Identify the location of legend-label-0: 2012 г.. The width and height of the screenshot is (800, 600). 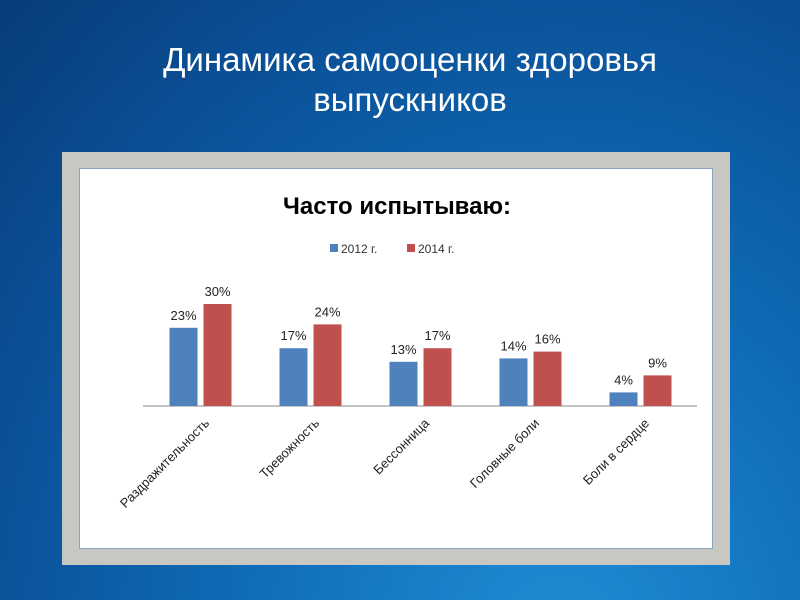
(359, 249).